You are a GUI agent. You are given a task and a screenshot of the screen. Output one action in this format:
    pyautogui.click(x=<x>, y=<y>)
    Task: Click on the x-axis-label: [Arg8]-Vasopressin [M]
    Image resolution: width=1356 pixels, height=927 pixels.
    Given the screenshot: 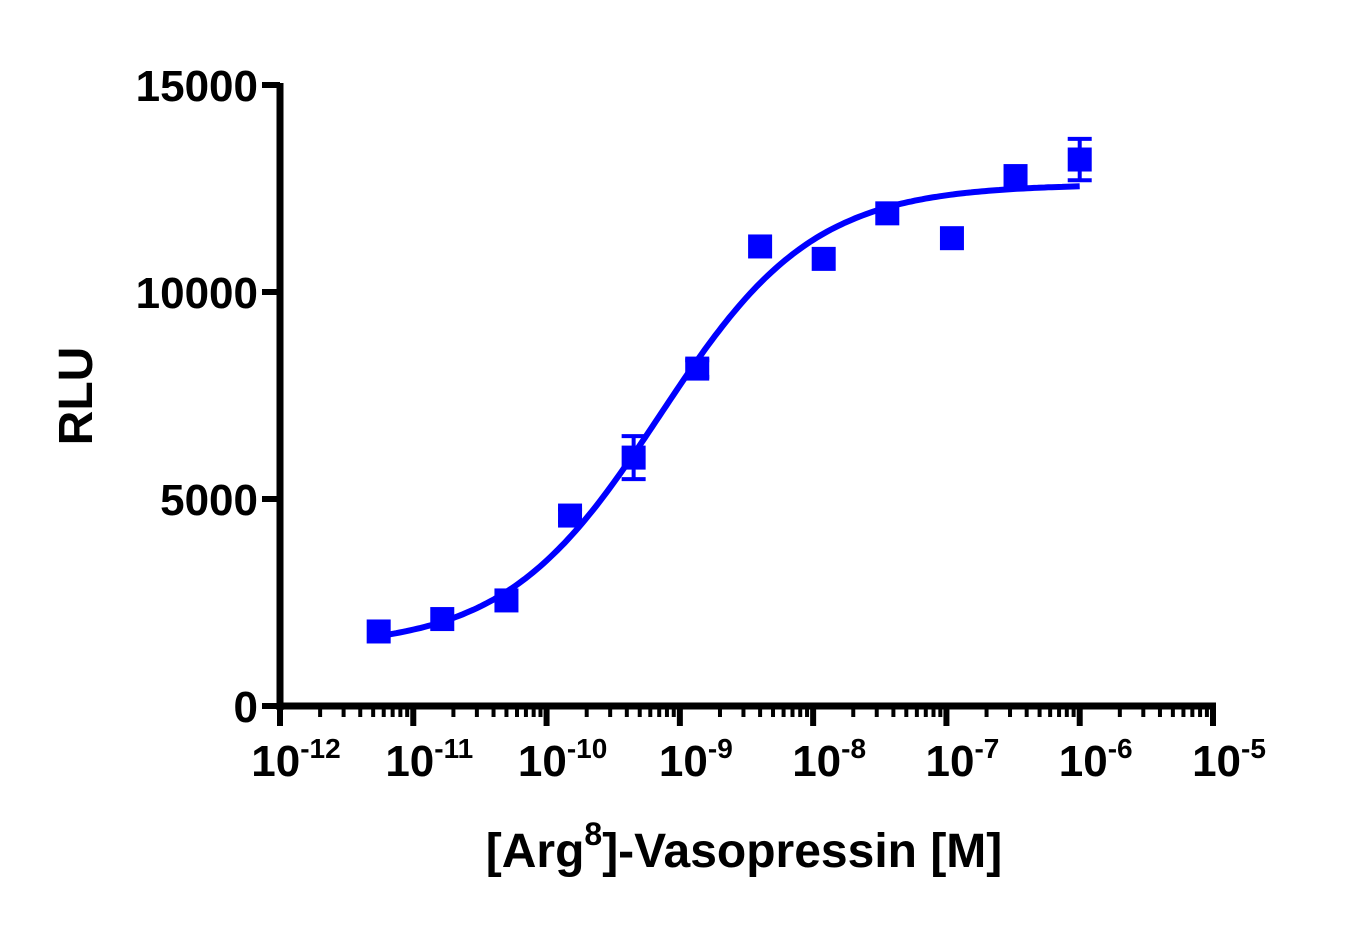 What is the action you would take?
    pyautogui.click(x=744, y=847)
    